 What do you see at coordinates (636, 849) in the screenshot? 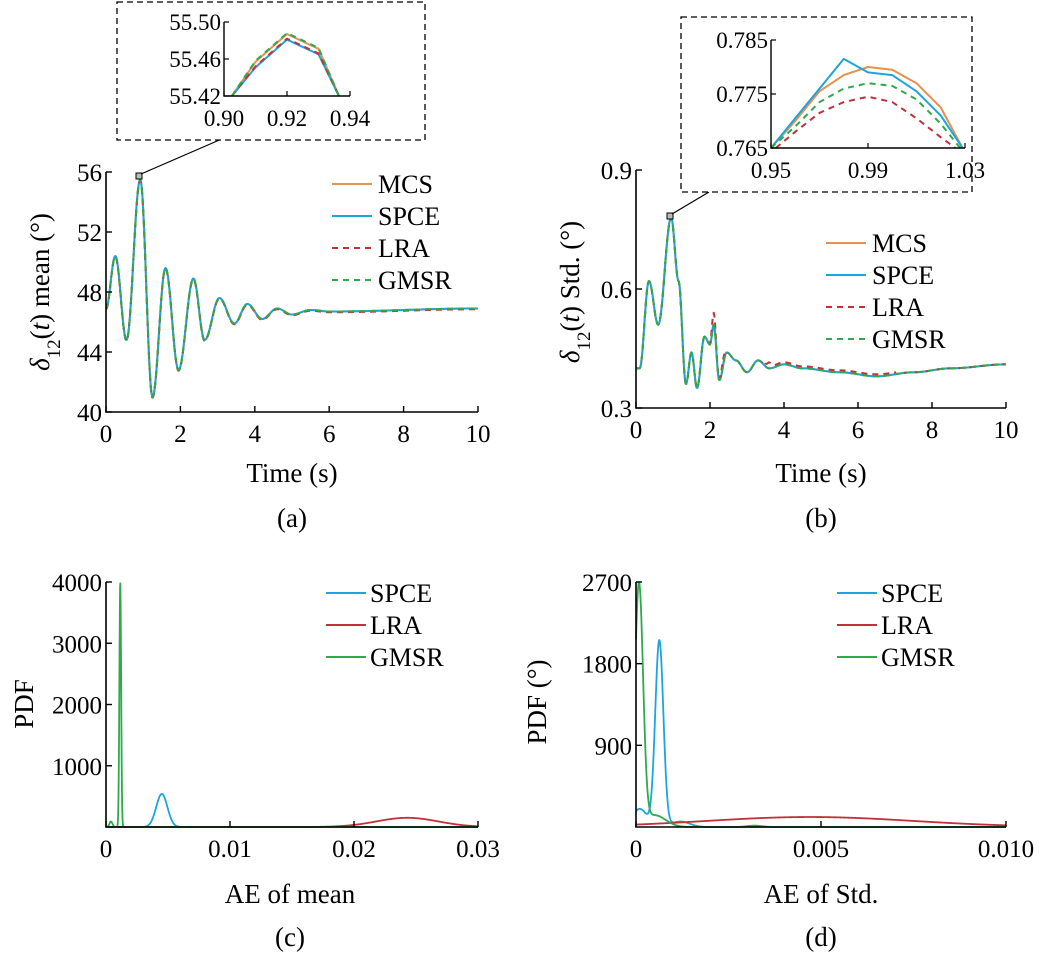
I see `panel-d-xtick-label: 0` at bounding box center [636, 849].